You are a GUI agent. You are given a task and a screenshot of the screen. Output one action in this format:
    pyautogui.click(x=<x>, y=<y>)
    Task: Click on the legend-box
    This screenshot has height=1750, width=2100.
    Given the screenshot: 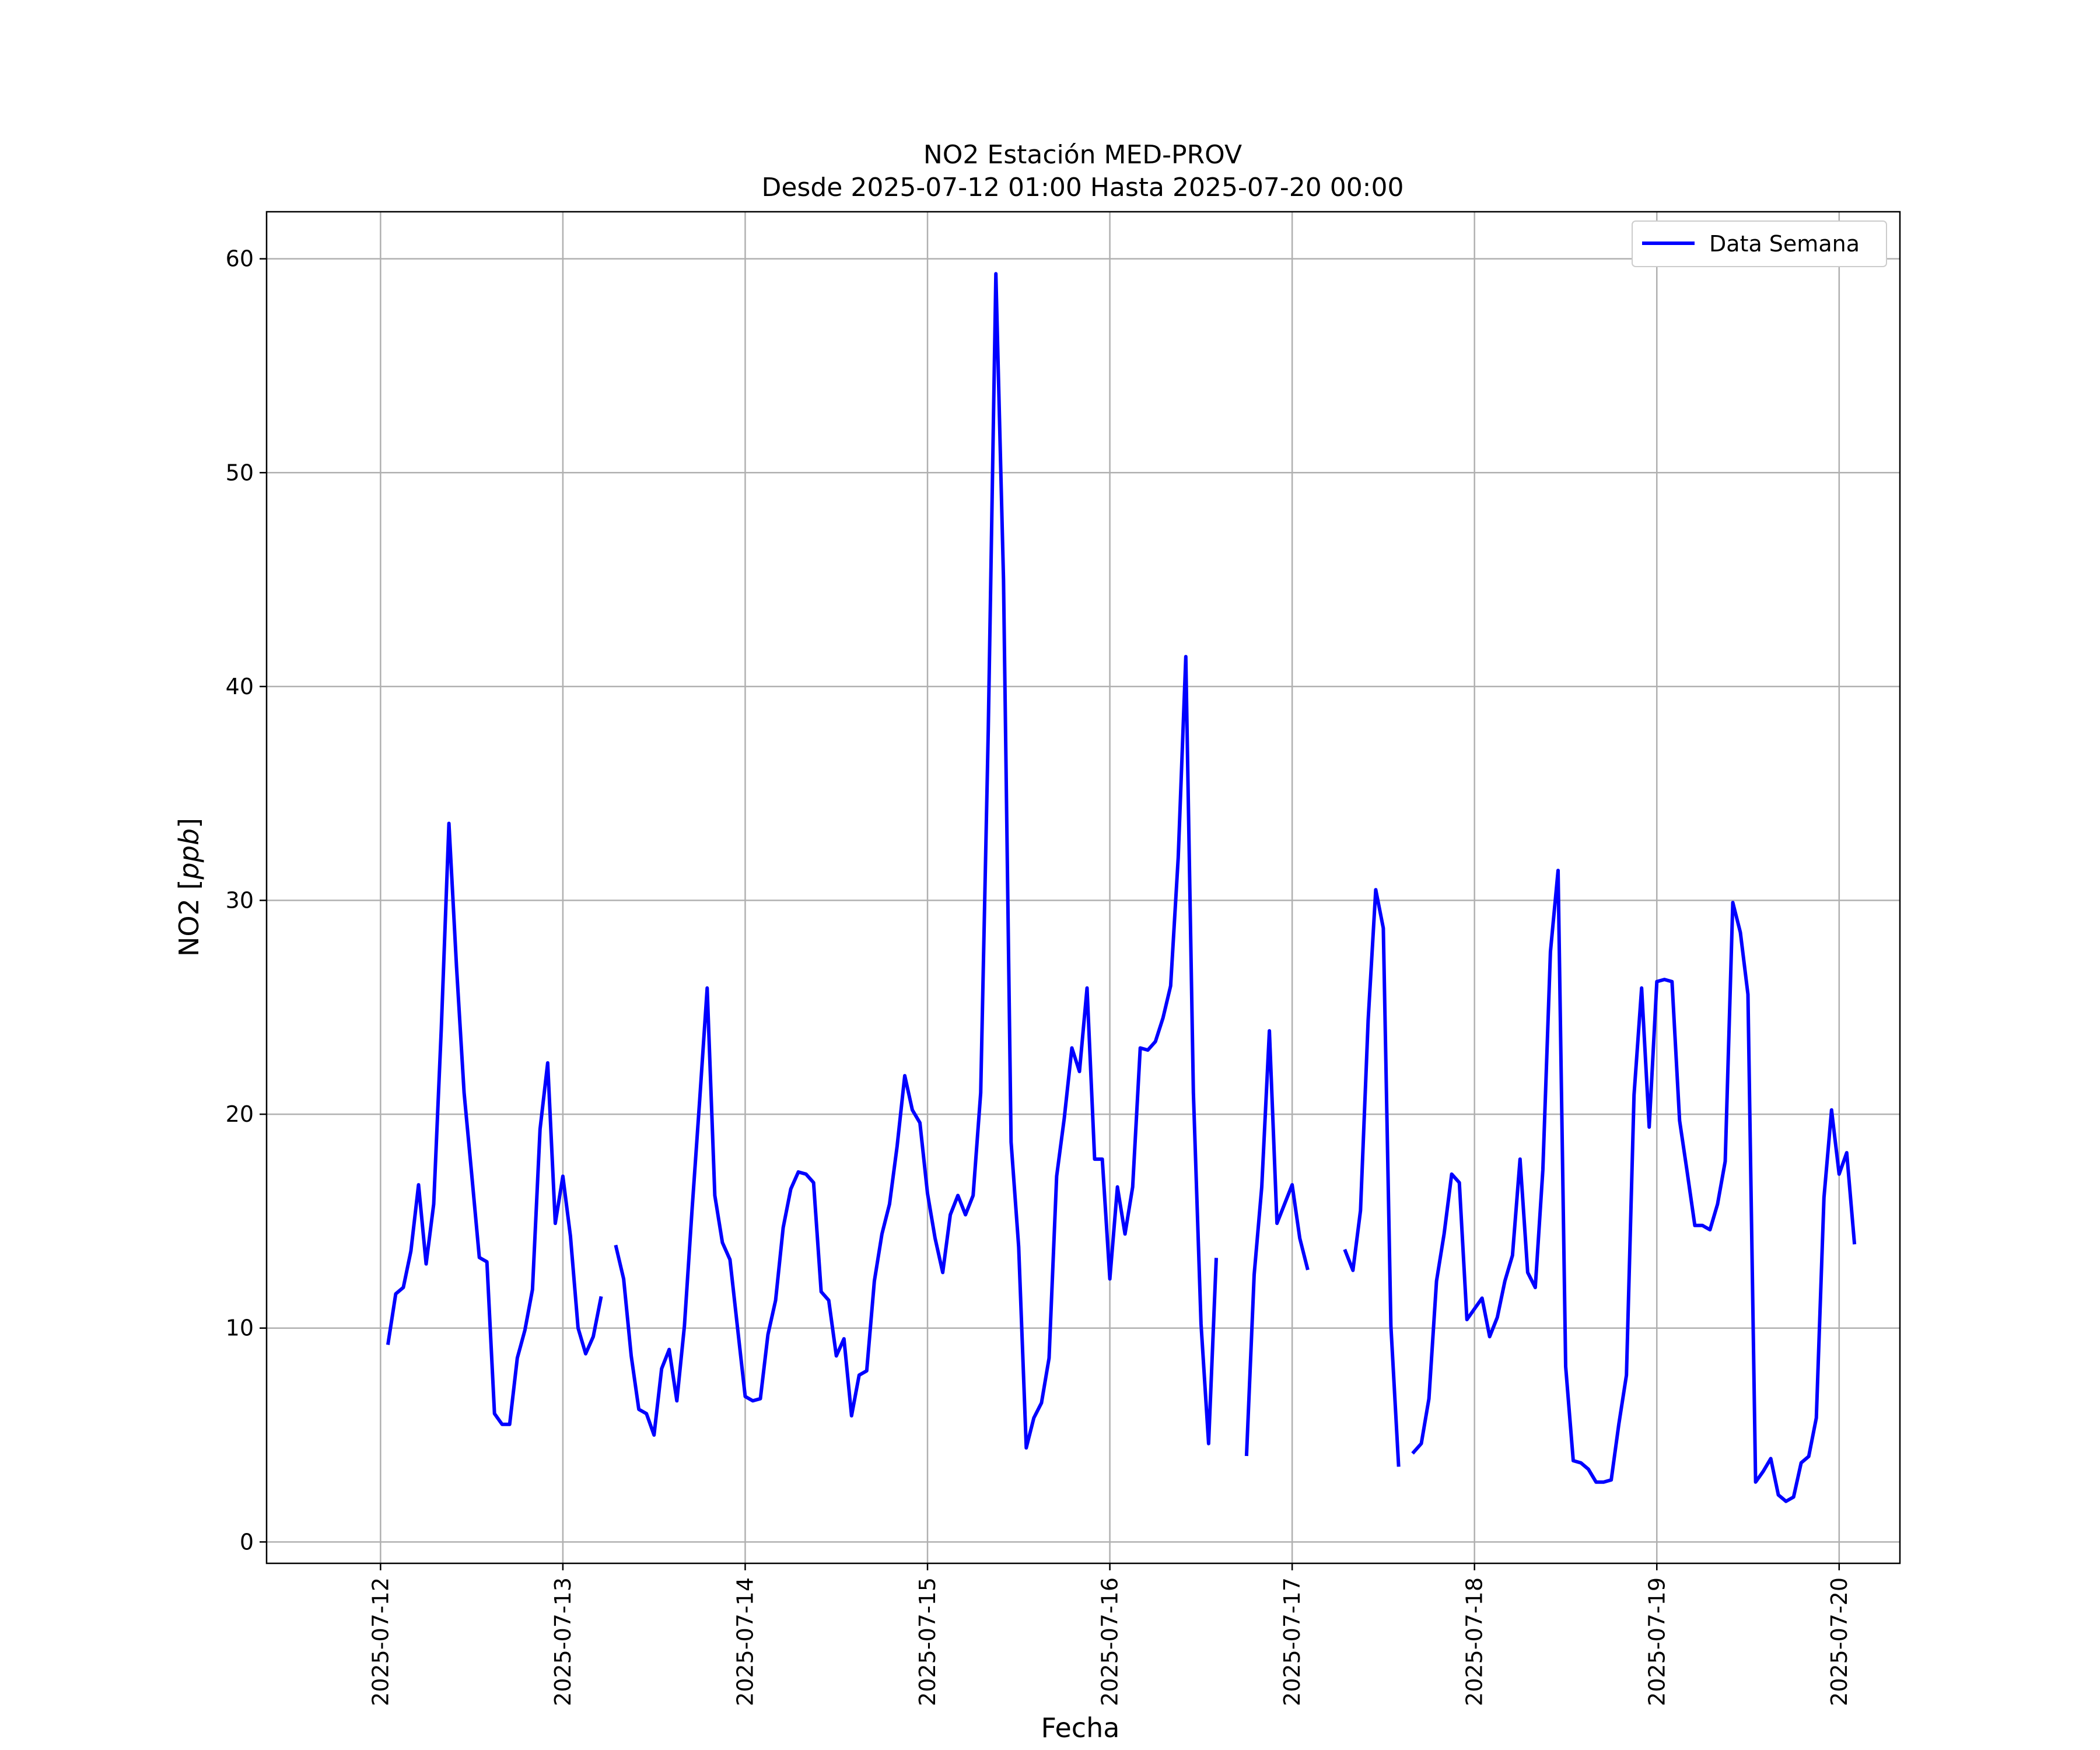 What is the action you would take?
    pyautogui.click(x=1759, y=243)
    